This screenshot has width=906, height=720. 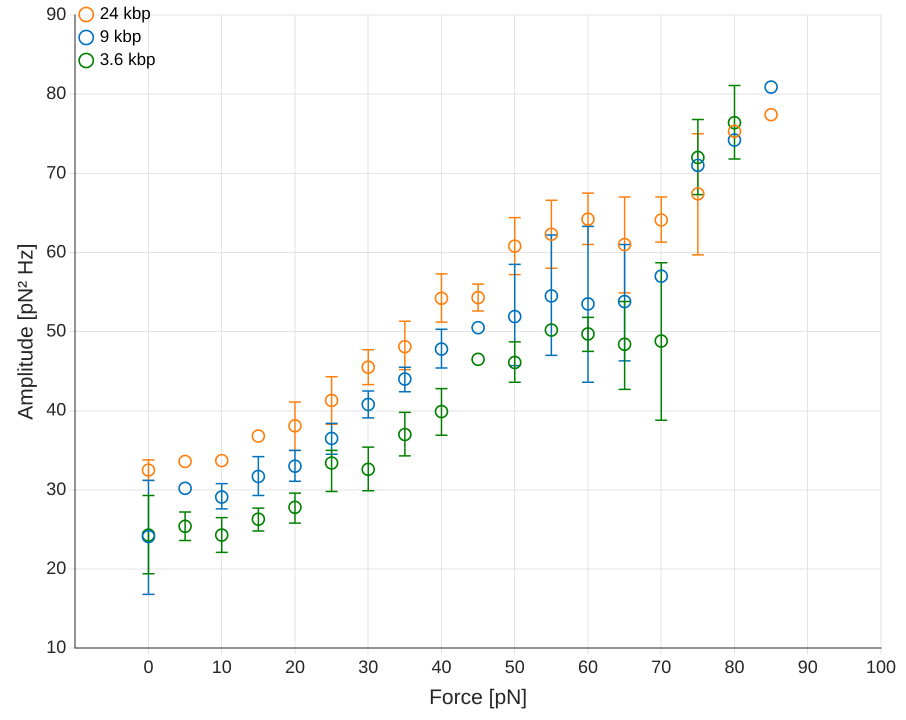 I want to click on y-tick-label: 20, so click(x=56, y=568).